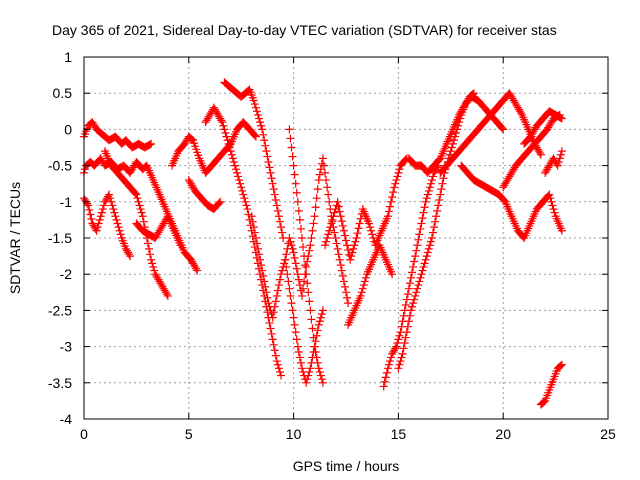 The width and height of the screenshot is (640, 480). Describe the element at coordinates (346, 466) in the screenshot. I see `x-axis-title: GPS time / hours` at that location.